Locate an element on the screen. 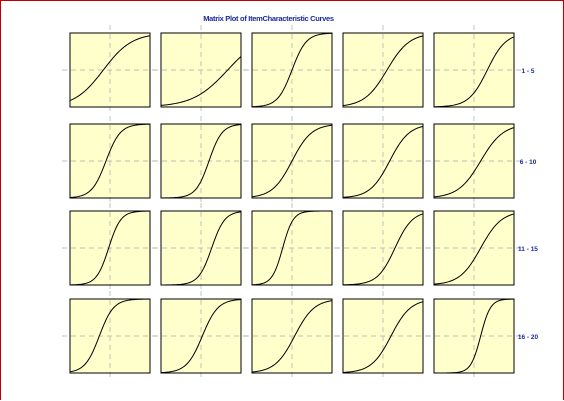 The width and height of the screenshot is (564, 401). row-label: 16 - 20 is located at coordinates (528, 337).